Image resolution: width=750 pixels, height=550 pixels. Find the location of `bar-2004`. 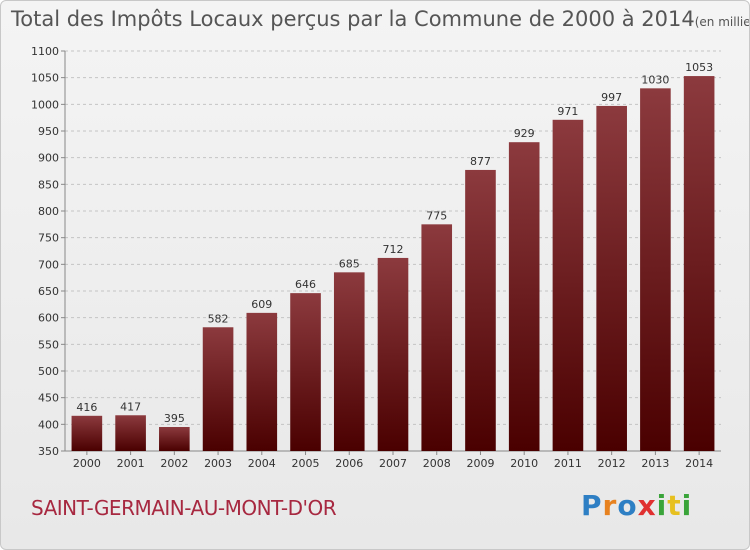

bar-2004 is located at coordinates (262, 381).